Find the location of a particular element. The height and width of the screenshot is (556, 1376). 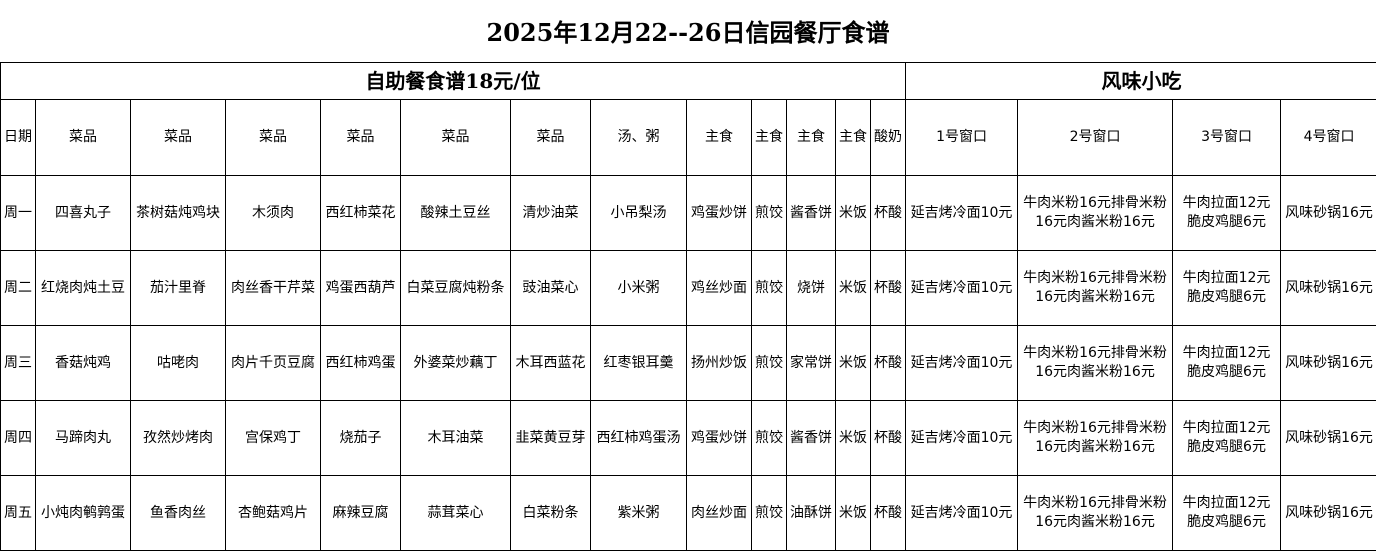

column-header: 汤、粥 is located at coordinates (638, 137).